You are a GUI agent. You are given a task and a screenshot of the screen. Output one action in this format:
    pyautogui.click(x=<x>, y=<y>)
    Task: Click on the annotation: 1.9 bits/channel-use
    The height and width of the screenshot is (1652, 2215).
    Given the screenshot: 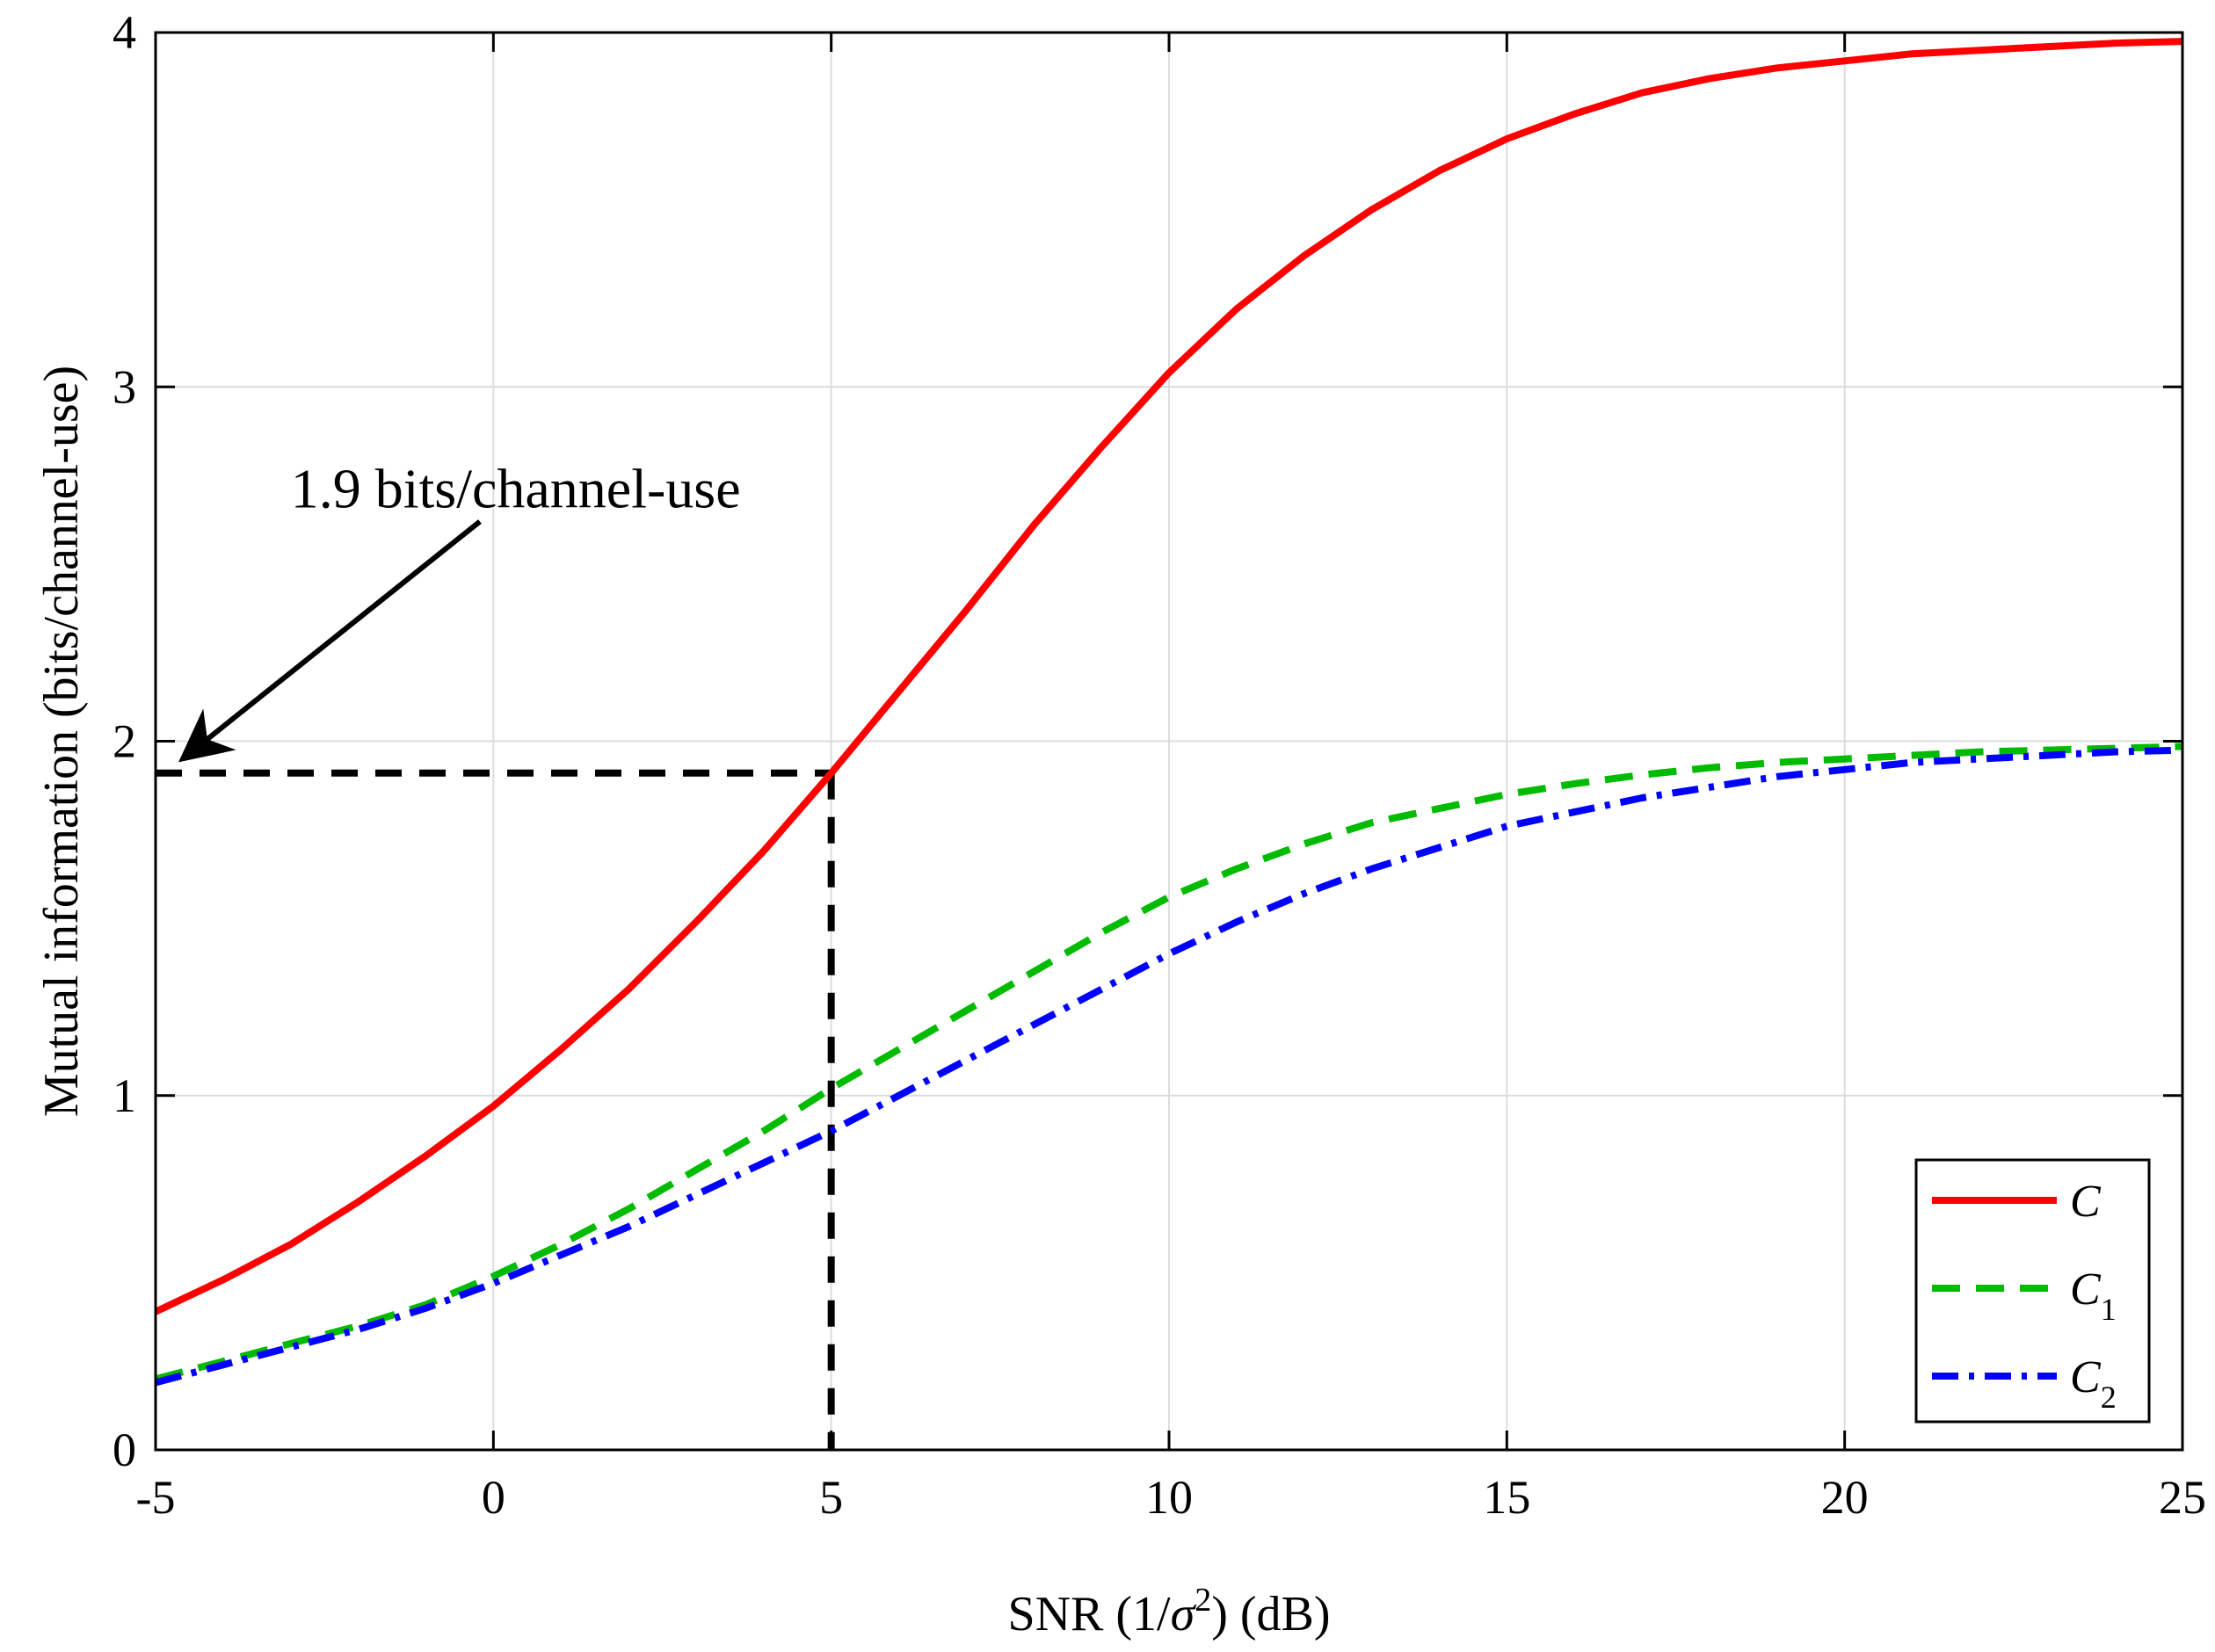 What is the action you would take?
    pyautogui.click(x=459, y=610)
    